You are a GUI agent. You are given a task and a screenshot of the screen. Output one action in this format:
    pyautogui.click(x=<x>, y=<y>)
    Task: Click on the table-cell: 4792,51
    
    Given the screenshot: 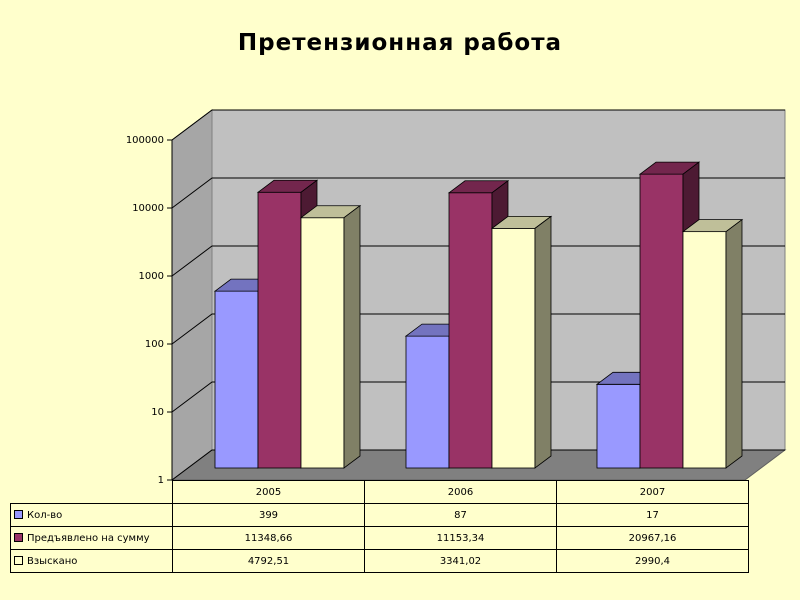 What is the action you would take?
    pyautogui.click(x=268, y=561)
    